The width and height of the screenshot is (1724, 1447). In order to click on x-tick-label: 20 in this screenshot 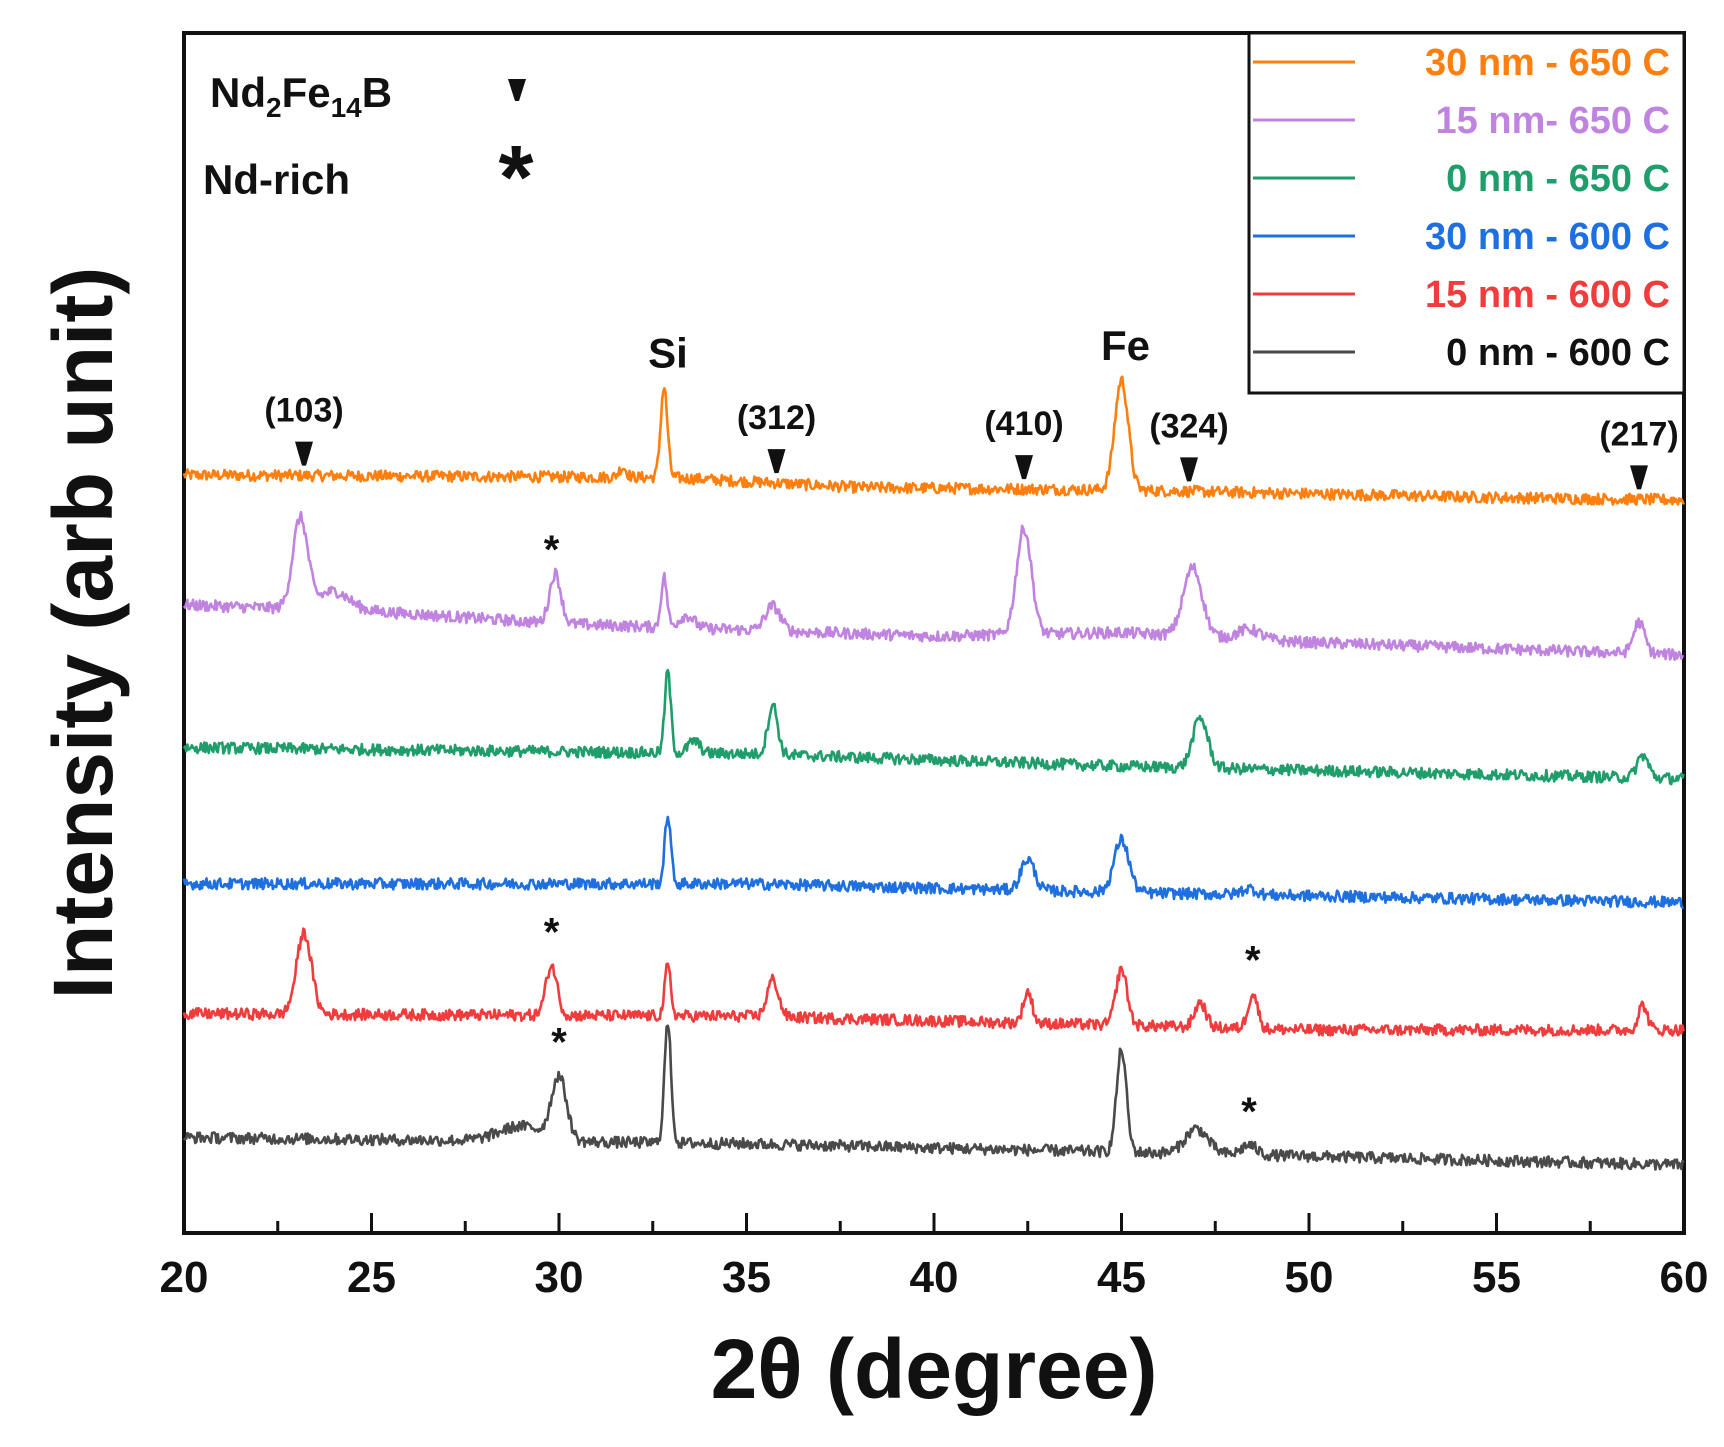, I will do `click(184, 1277)`.